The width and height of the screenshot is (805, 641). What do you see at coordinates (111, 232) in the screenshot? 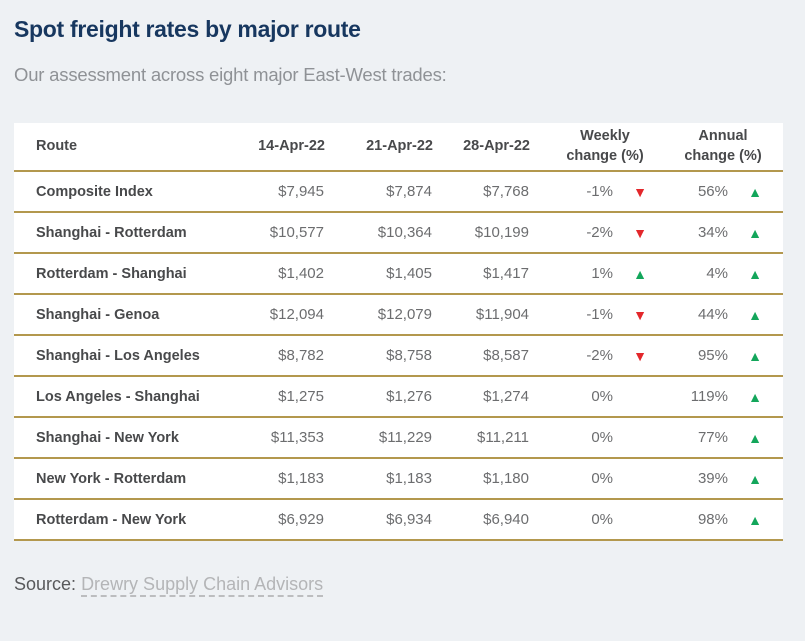
I see `route-cell: Shanghai - Rotterdam` at bounding box center [111, 232].